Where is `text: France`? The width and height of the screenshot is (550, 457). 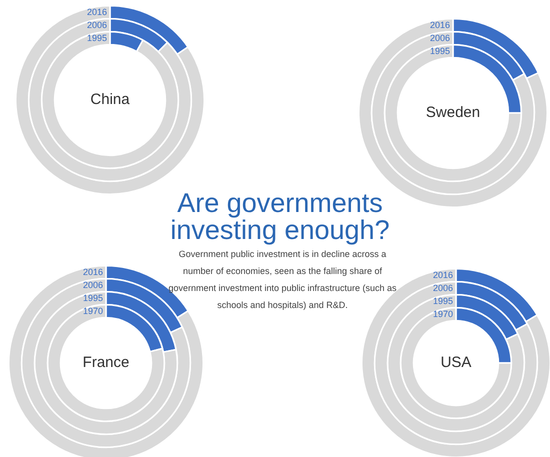
text: France is located at coordinates (106, 363).